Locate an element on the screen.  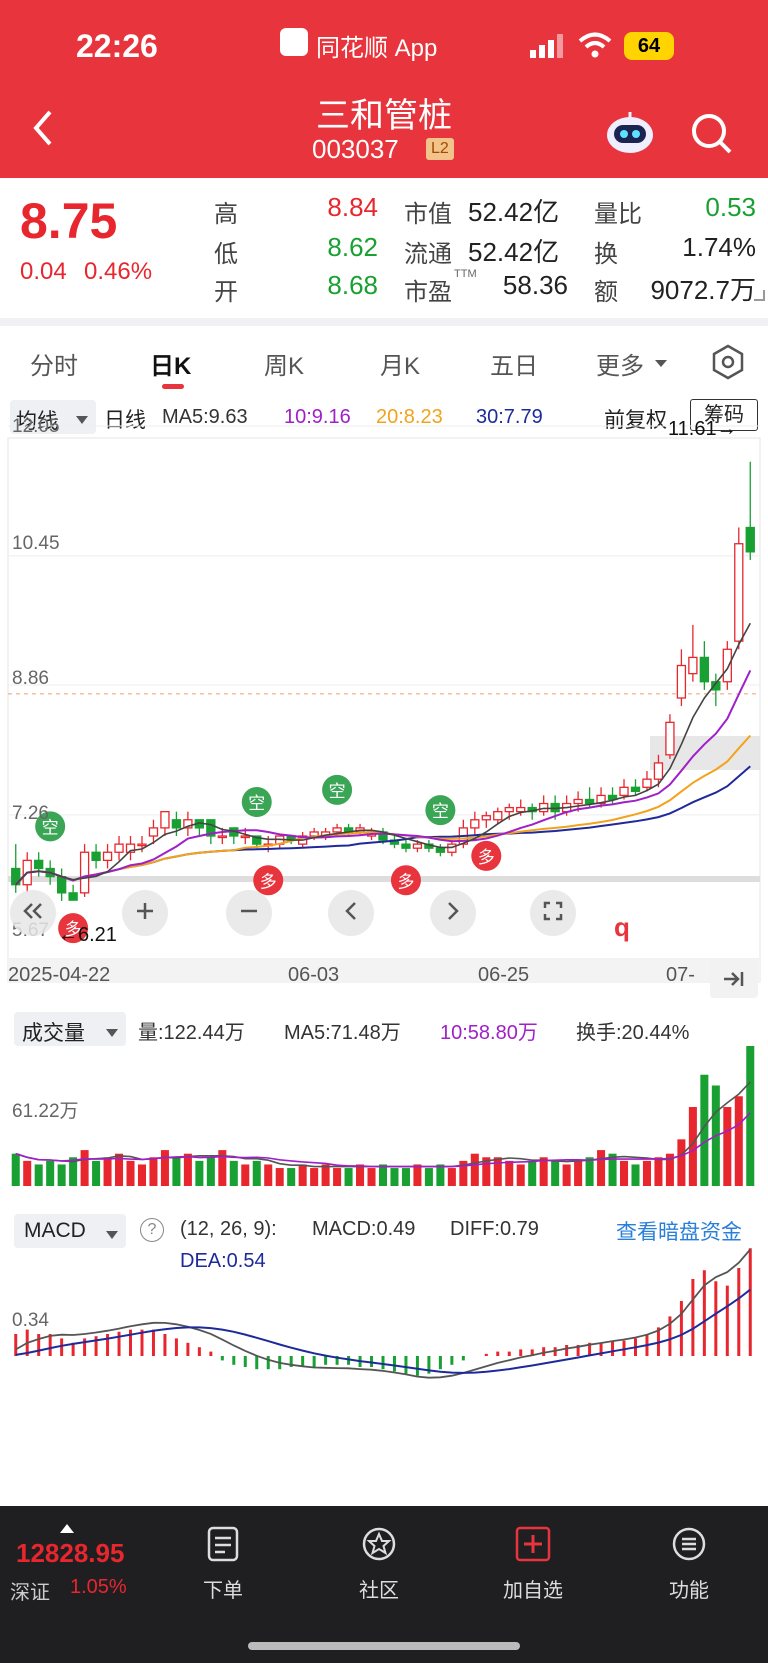
scroll-to-latest-button is located at coordinates (734, 979).